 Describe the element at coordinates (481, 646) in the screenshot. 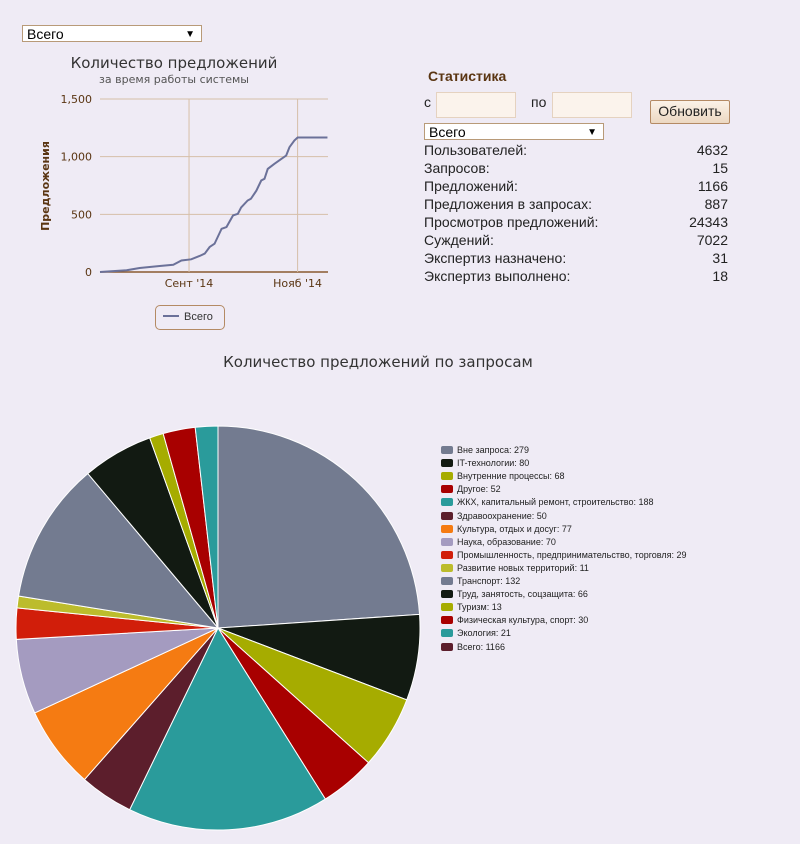

I see `legend-label: Всего: 1166` at that location.